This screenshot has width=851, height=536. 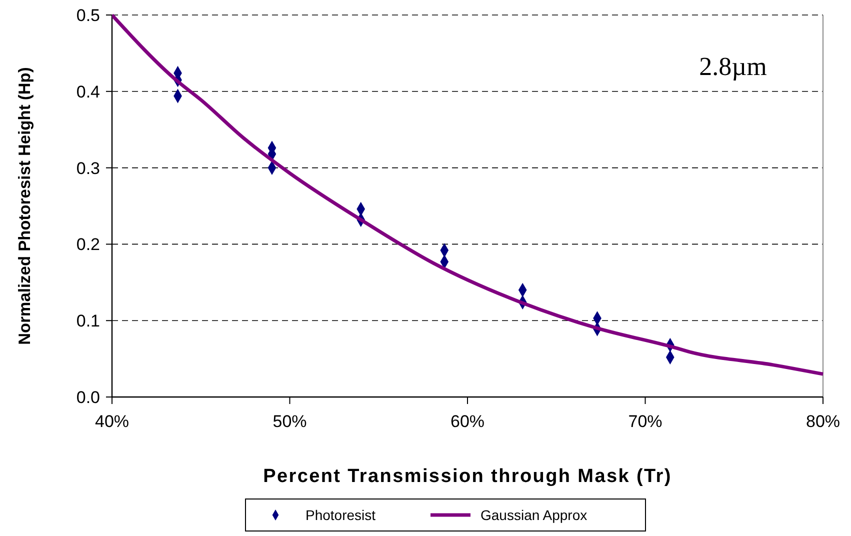 I want to click on x-tick-label: 60%, so click(x=467, y=421).